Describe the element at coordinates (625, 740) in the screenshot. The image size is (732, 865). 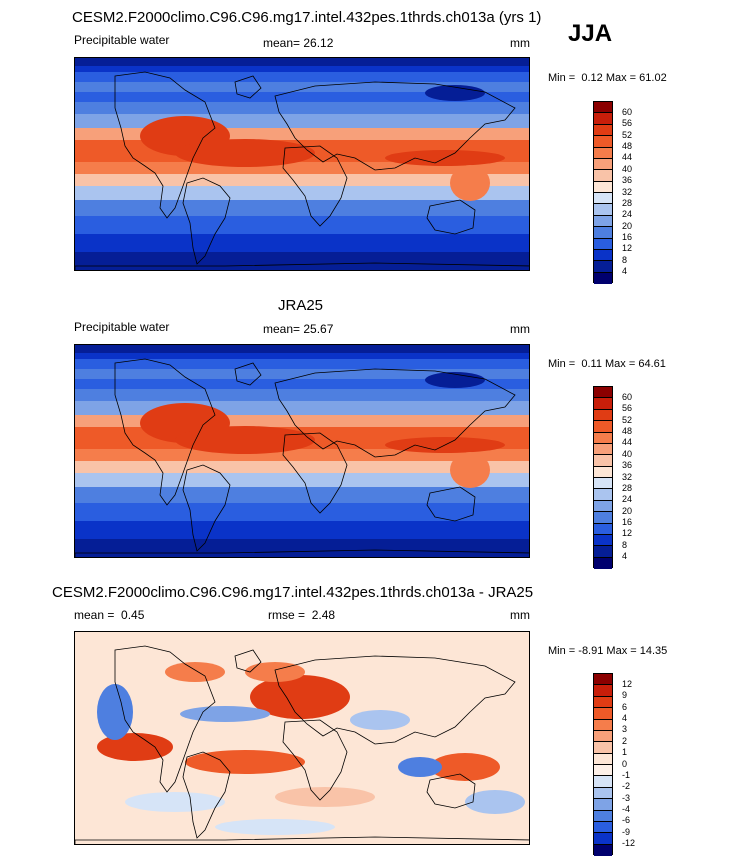
I see `colorbar-tick-label: 2` at that location.